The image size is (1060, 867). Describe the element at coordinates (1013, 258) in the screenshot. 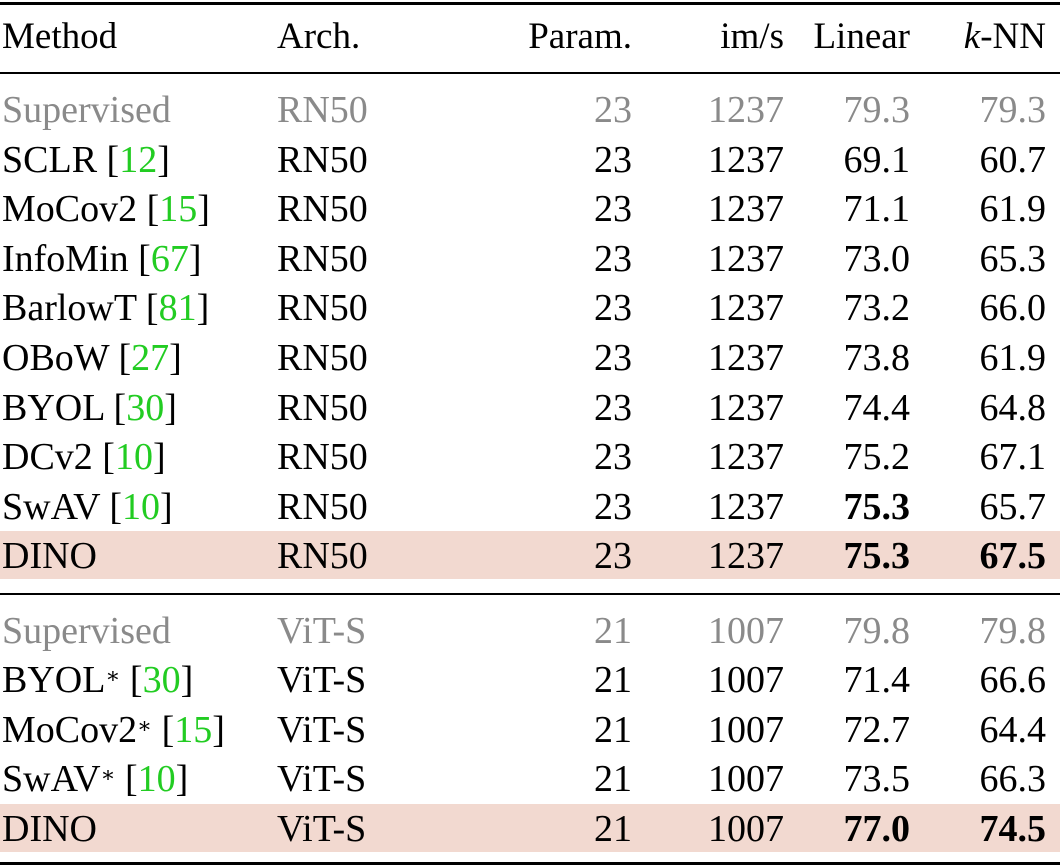

I see `knn-cell: 65.3` at that location.